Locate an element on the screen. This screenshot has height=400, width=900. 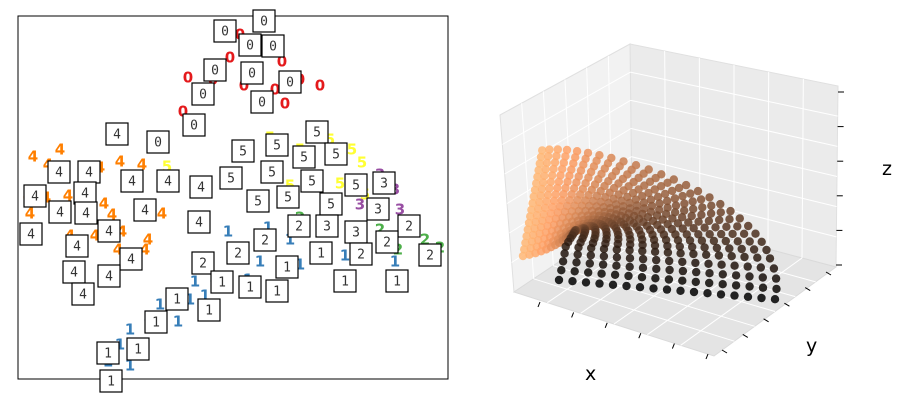
z-axis-label: z is located at coordinates (887, 169).